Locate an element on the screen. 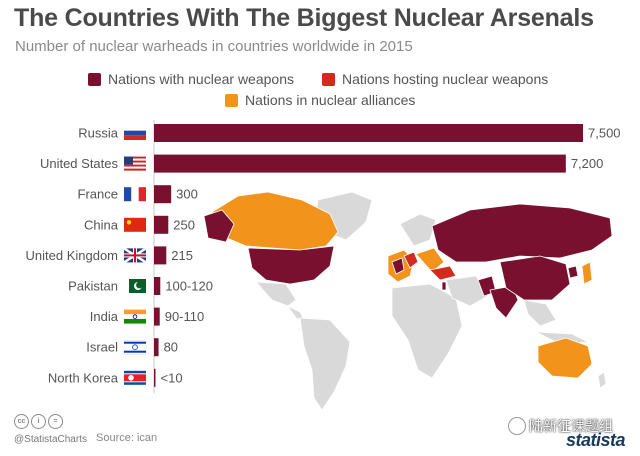 The height and width of the screenshot is (456, 640). legend-label: Nations hosting nuclear weapons is located at coordinates (445, 79).